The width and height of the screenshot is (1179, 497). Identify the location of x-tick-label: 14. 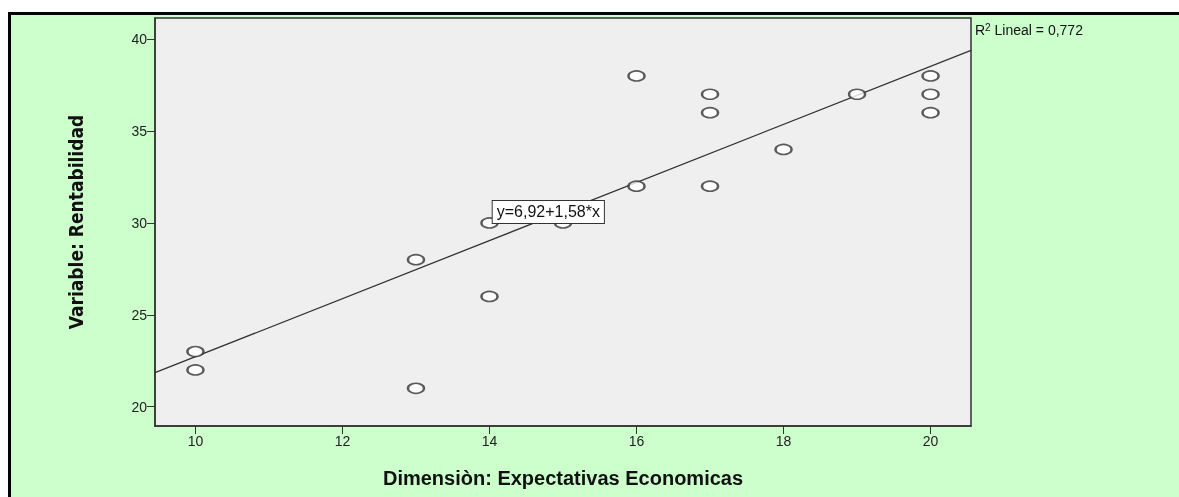
(489, 441).